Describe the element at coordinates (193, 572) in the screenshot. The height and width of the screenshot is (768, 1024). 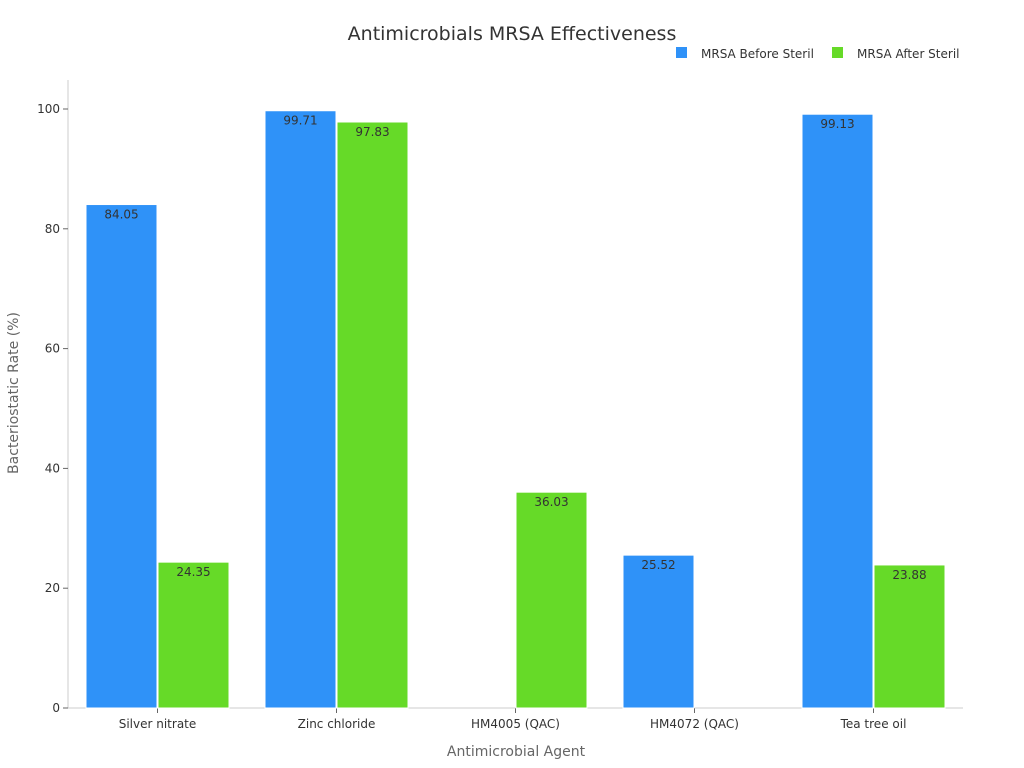
I see `data-label: 24.35` at that location.